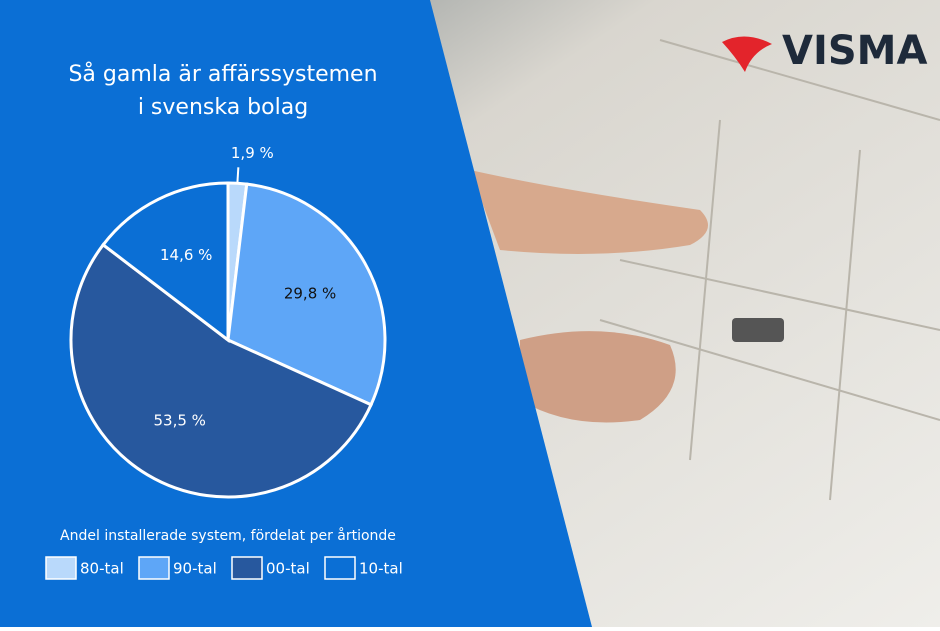 The image size is (940, 631). I want to click on legend: 80-tal 90-tal 00-tal 10-tal, so click(224, 568).